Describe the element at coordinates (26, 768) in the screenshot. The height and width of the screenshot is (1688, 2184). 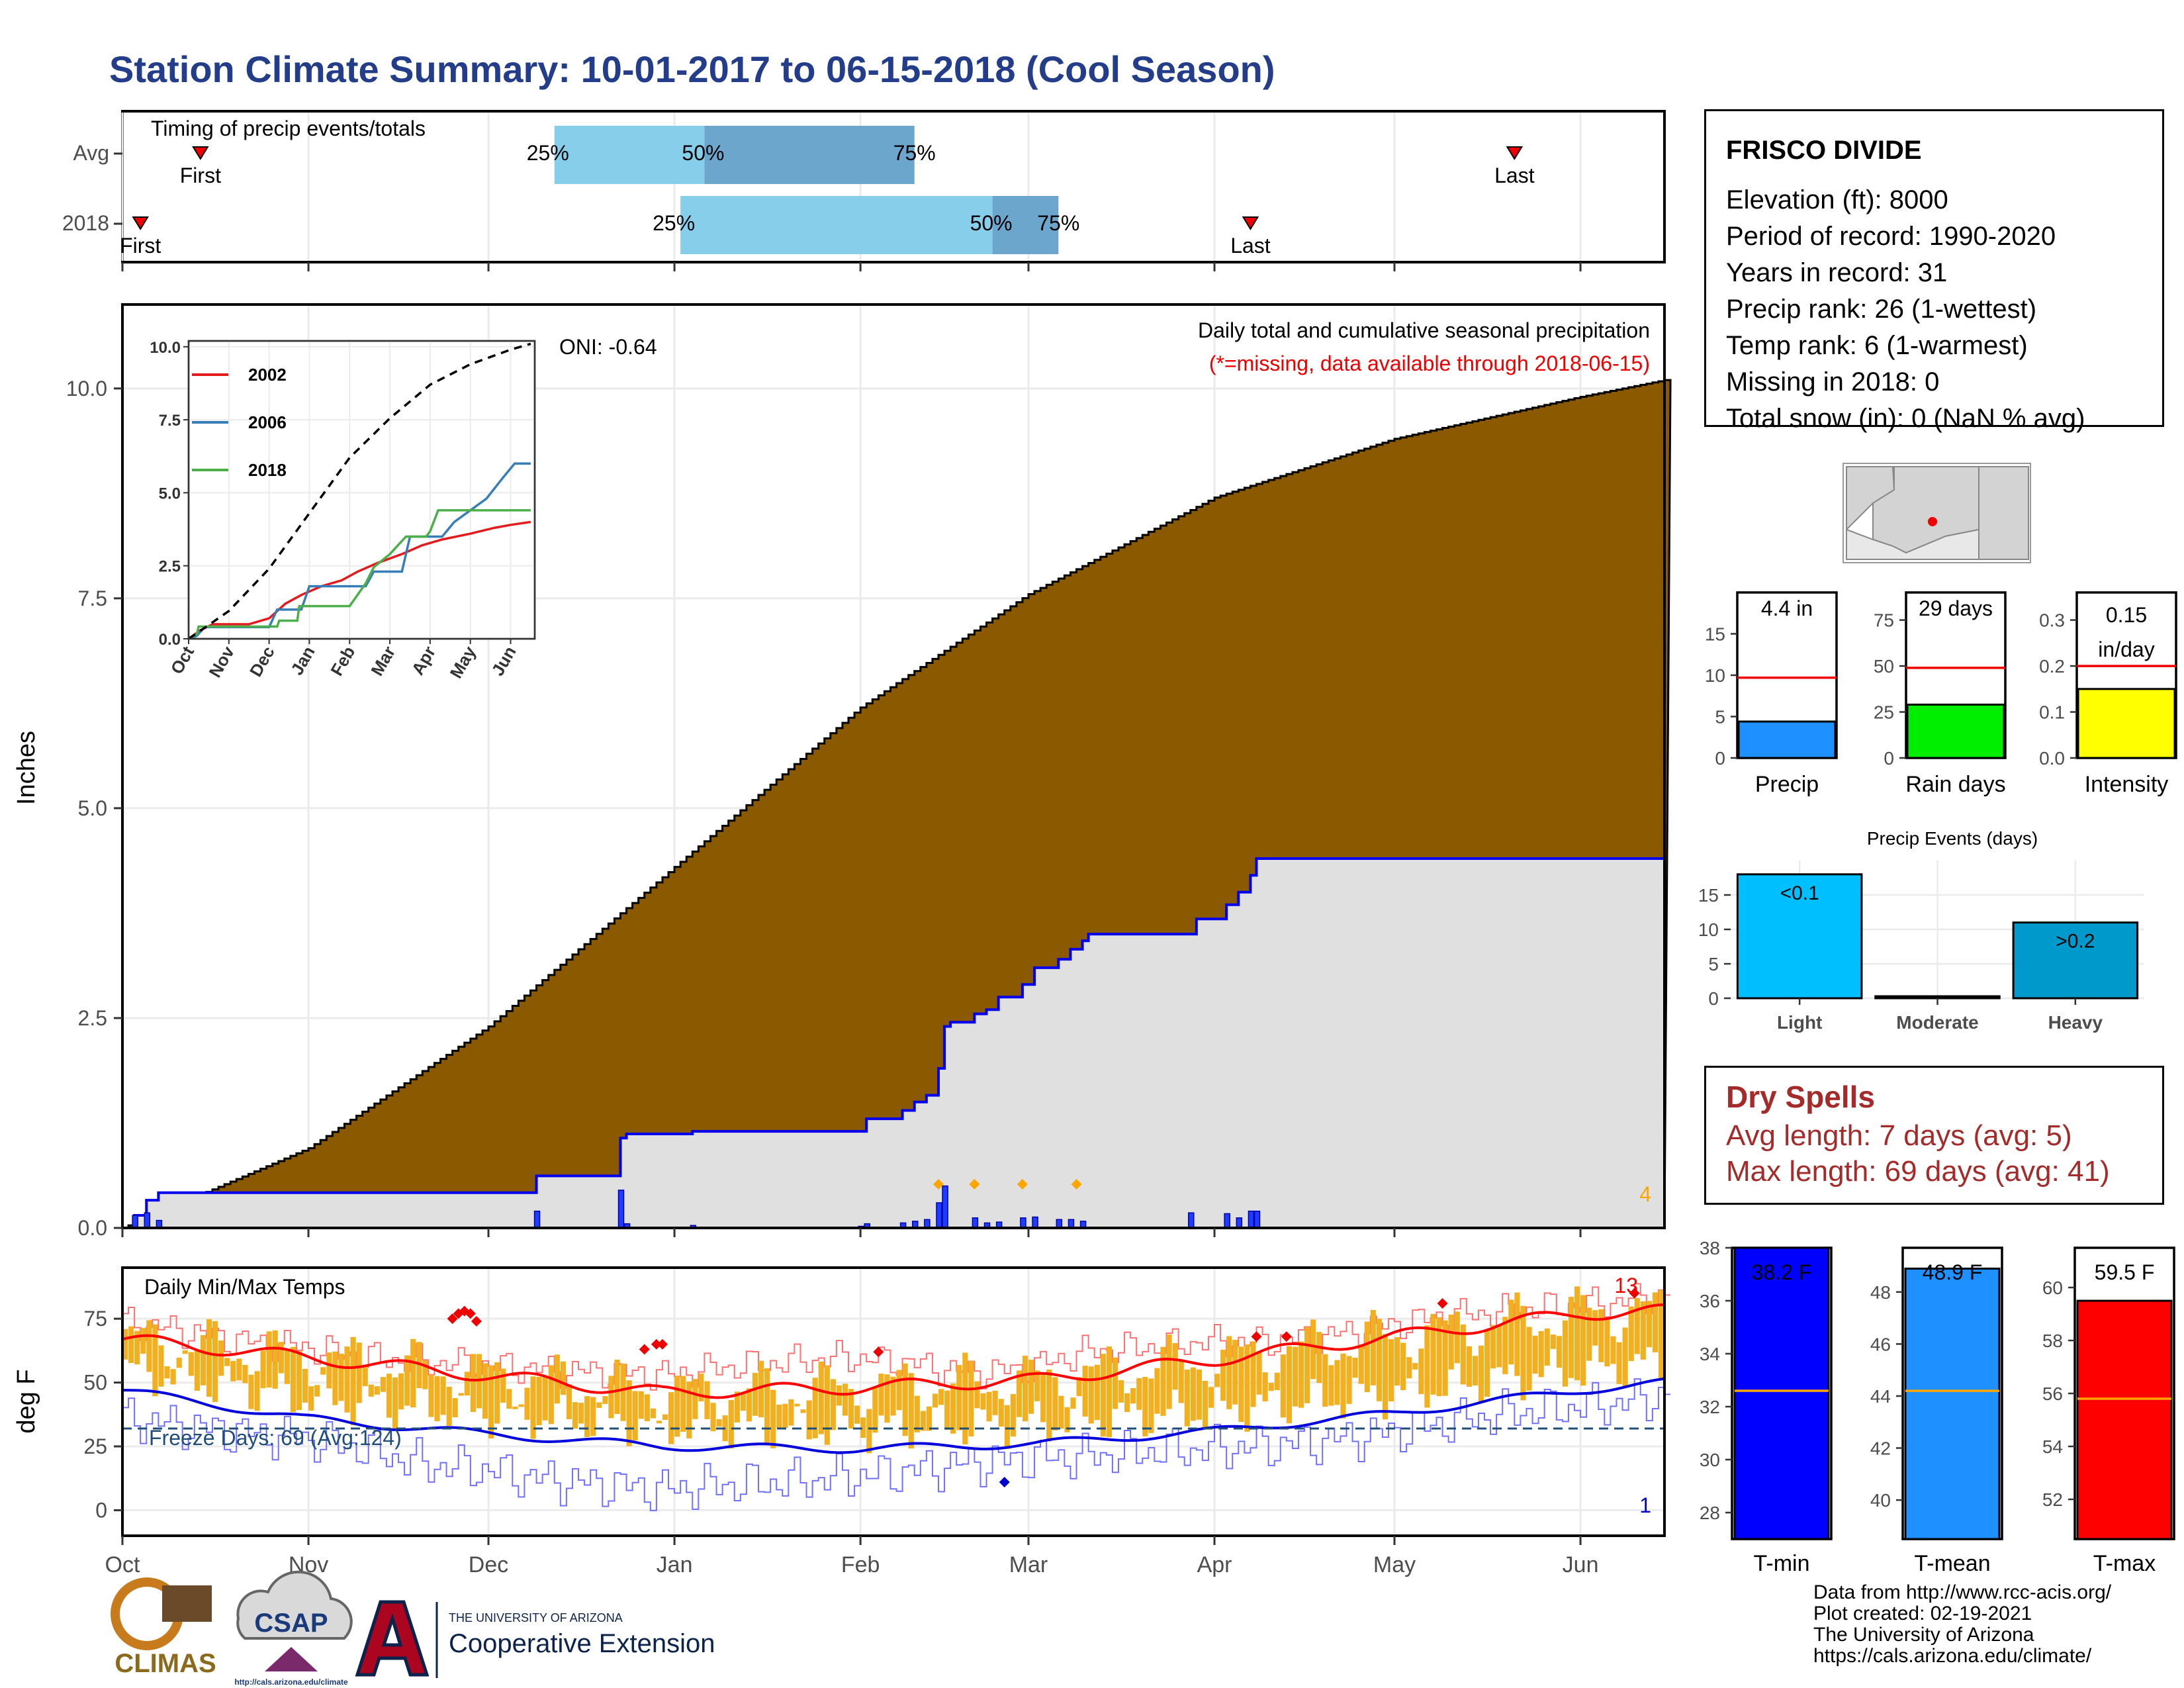
I see `precip-ylabel: Inches` at that location.